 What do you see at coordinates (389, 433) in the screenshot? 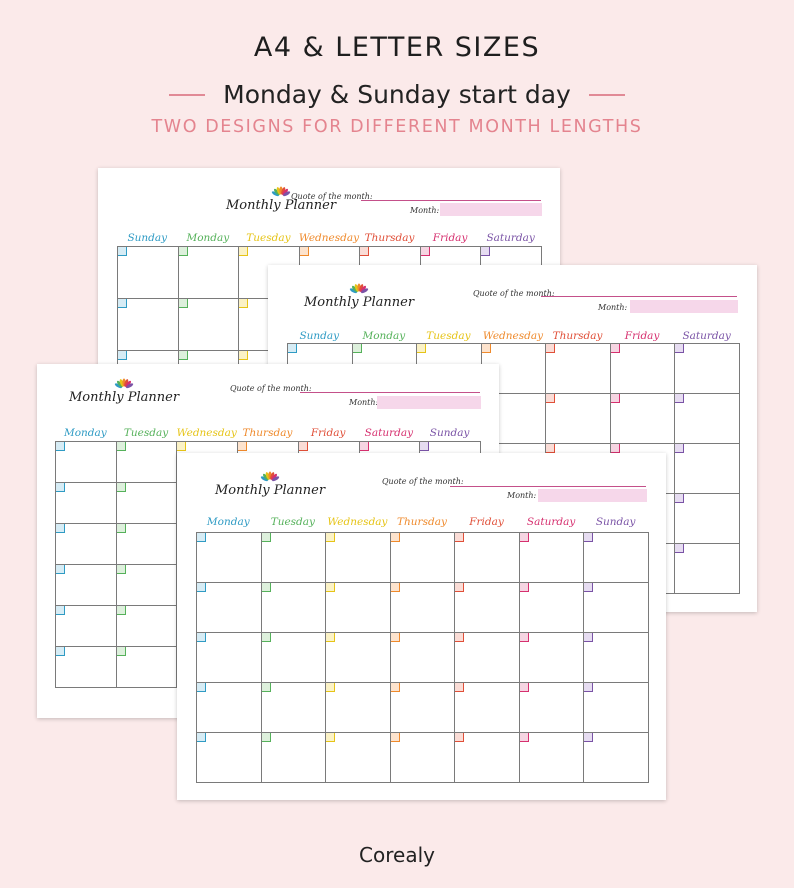
I see `weekday-label: Saturday` at bounding box center [389, 433].